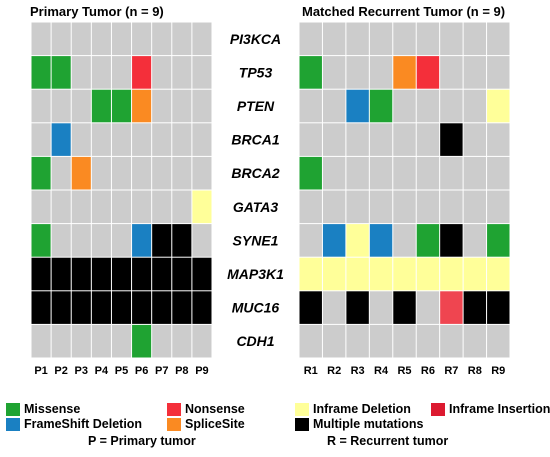 The width and height of the screenshot is (550, 457). I want to click on legend-label-missense: Missense, so click(52, 409).